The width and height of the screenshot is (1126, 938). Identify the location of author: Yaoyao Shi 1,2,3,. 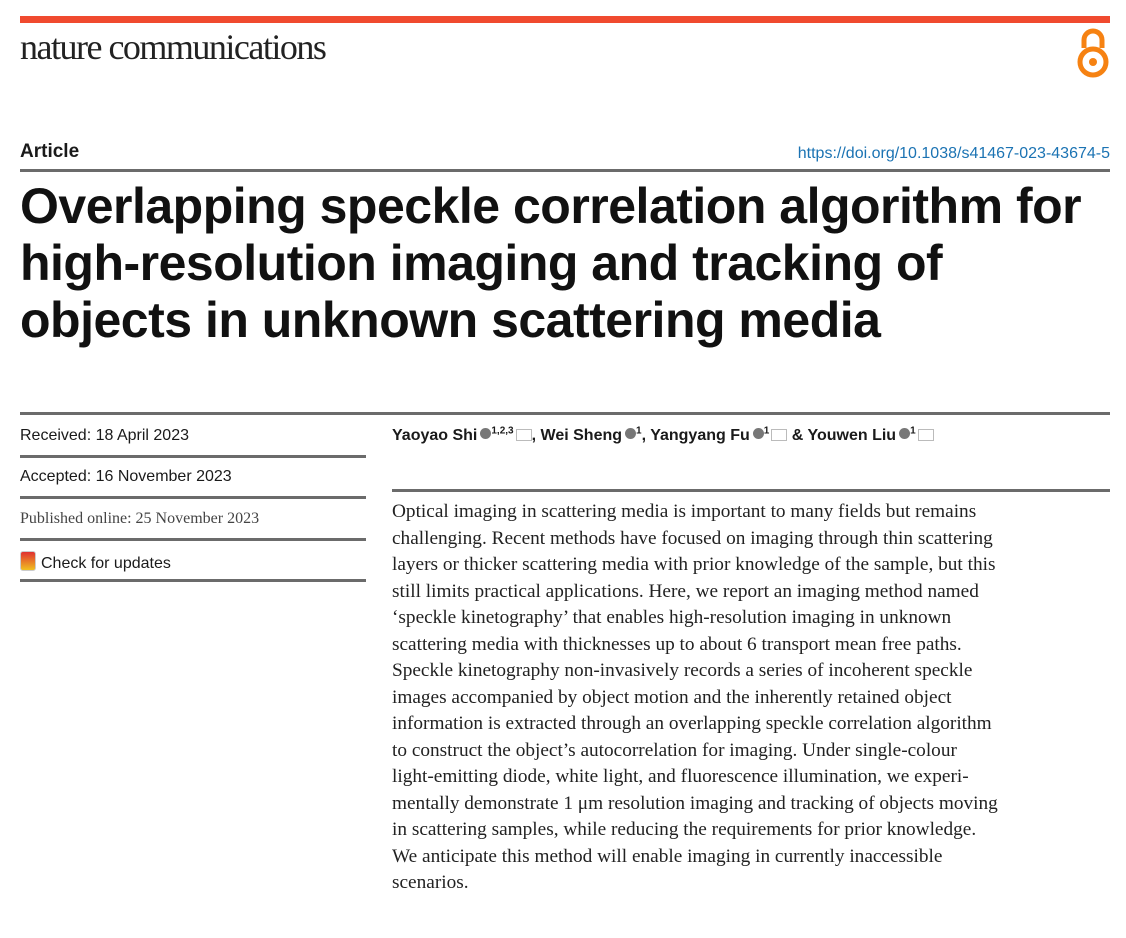
(466, 435).